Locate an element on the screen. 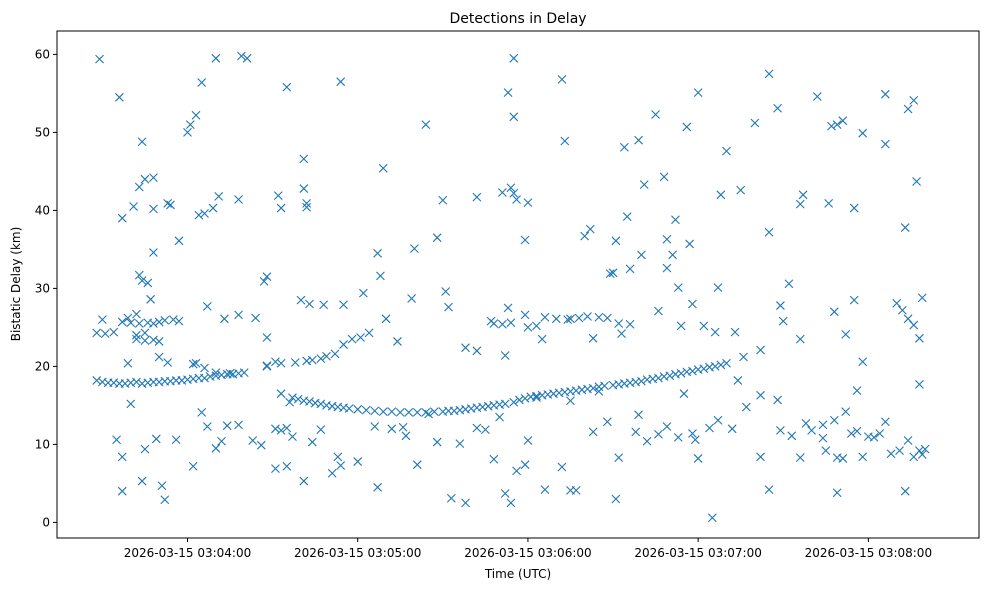 The image size is (989, 590). y-tick-label: 0 is located at coordinates (46, 522).